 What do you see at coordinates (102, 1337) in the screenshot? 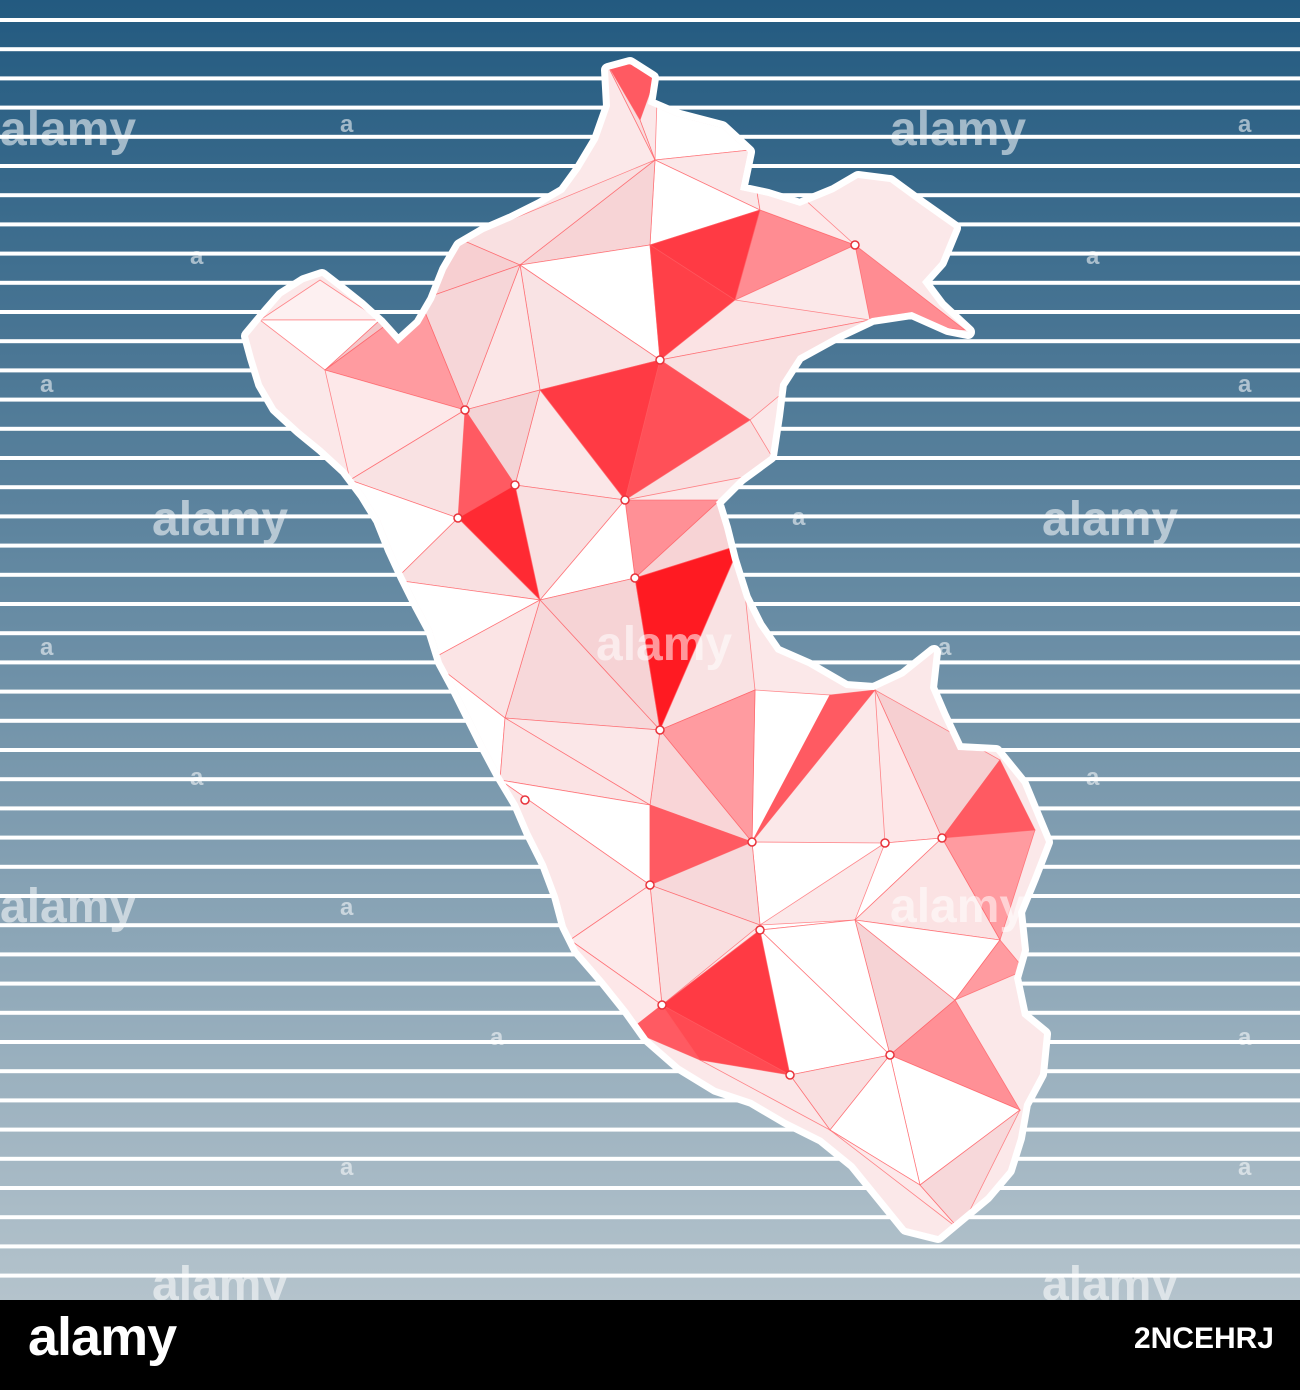
I see `alamy-logo: alamy` at bounding box center [102, 1337].